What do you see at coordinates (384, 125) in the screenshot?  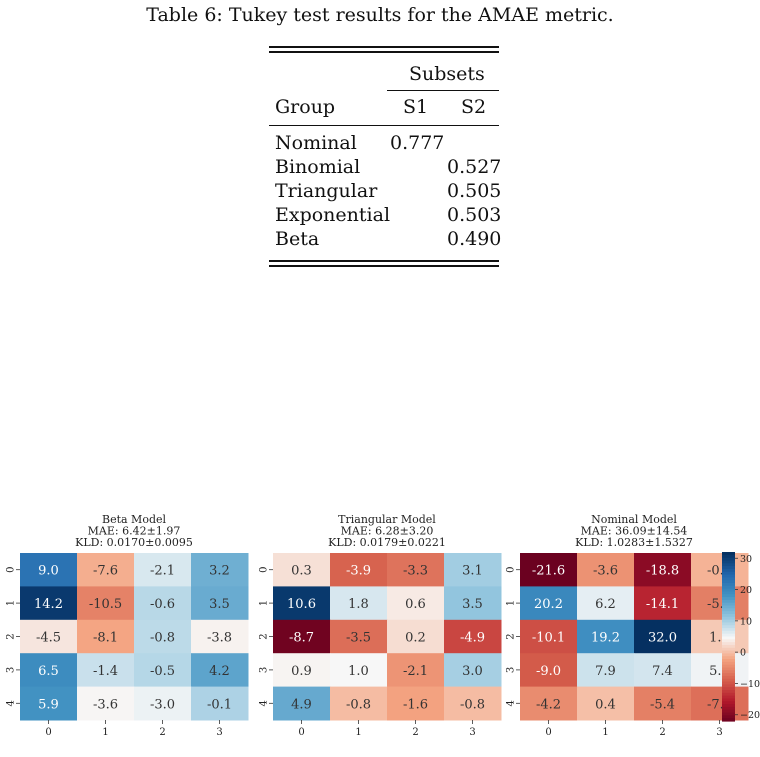 I see `header-rule` at bounding box center [384, 125].